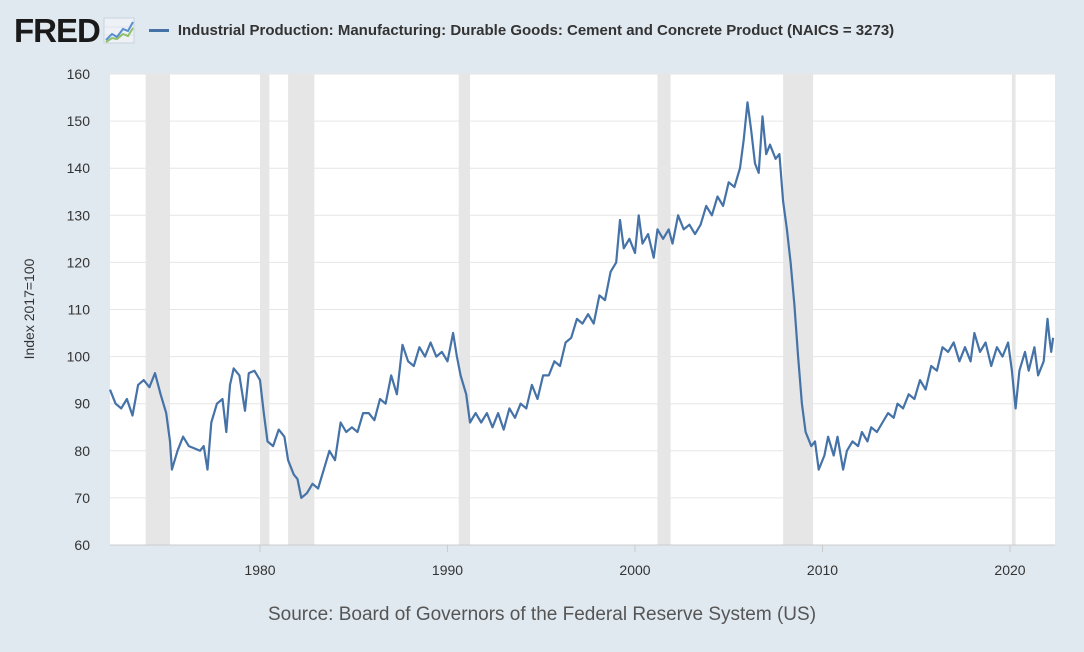  Describe the element at coordinates (79, 262) in the screenshot. I see `y-tick-label: 120` at that location.